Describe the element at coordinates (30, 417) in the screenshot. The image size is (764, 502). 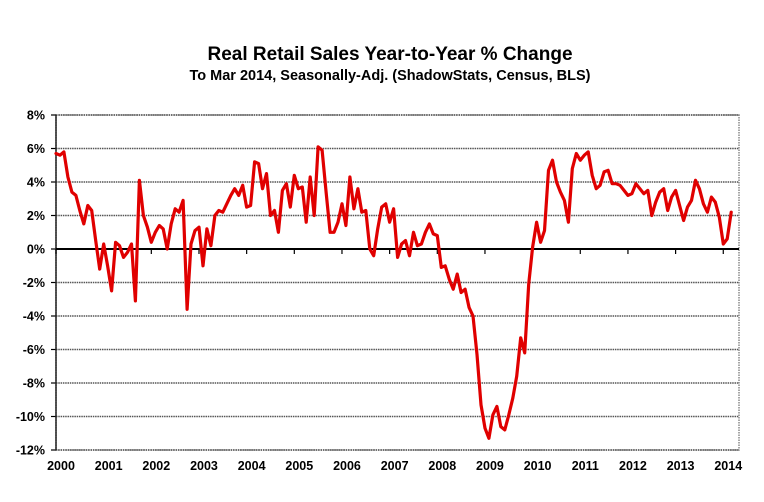
I see `y-tick-label: -10%` at that location.